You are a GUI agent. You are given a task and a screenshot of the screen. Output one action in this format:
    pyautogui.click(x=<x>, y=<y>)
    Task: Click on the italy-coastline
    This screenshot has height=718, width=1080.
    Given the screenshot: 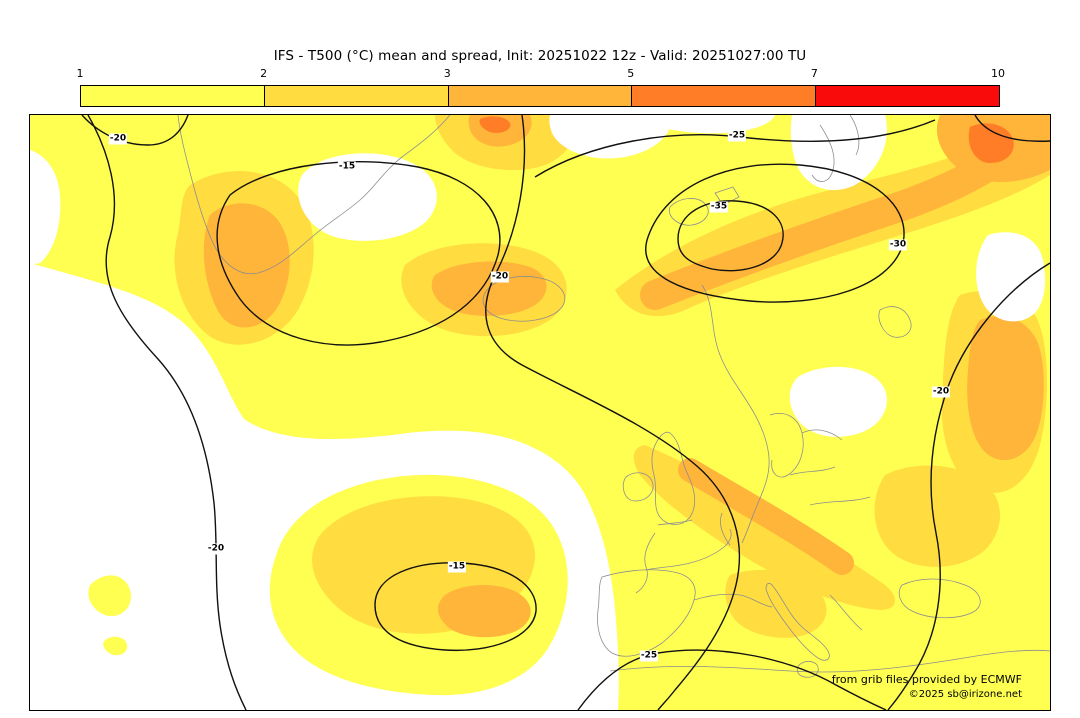 What is the action you would take?
    pyautogui.click(x=778, y=621)
    